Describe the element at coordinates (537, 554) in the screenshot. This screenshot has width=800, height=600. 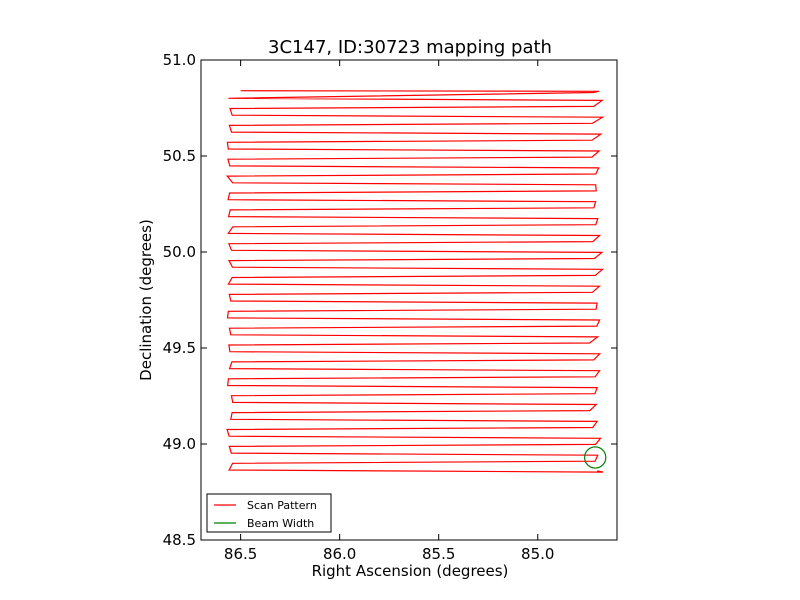
I see `x-tick-label: 85.0` at that location.